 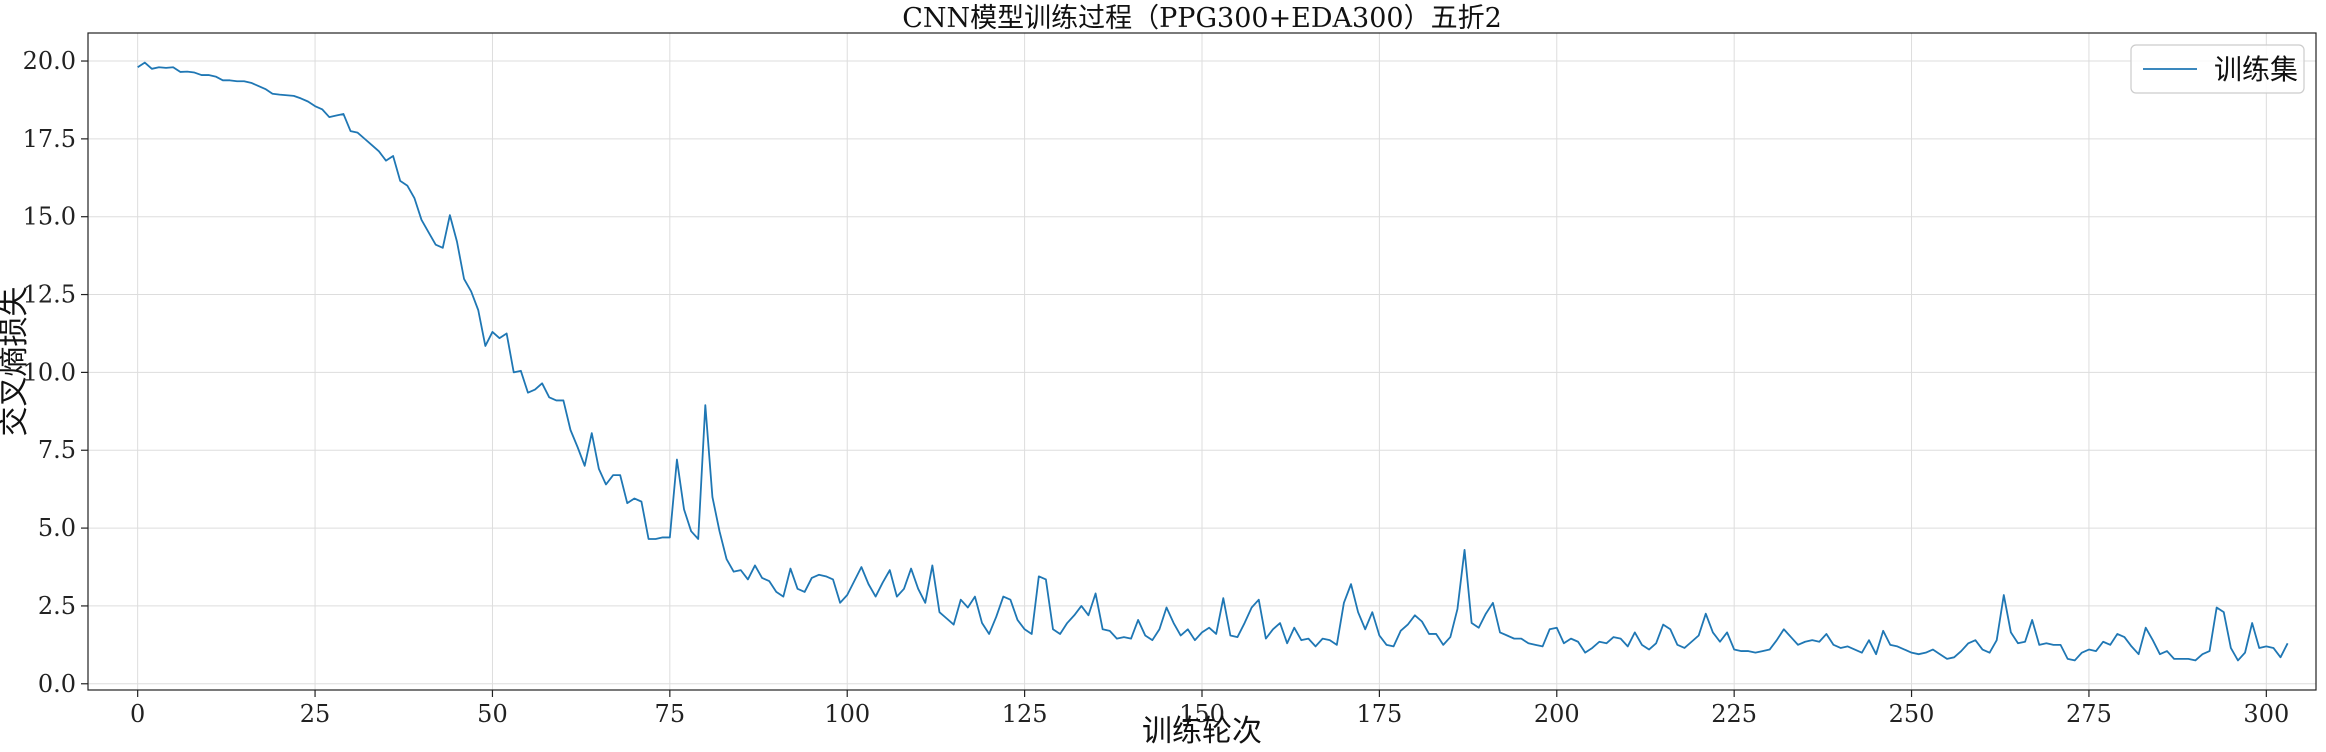 What do you see at coordinates (1557, 714) in the screenshot?
I see `x-tick-label: 200` at bounding box center [1557, 714].